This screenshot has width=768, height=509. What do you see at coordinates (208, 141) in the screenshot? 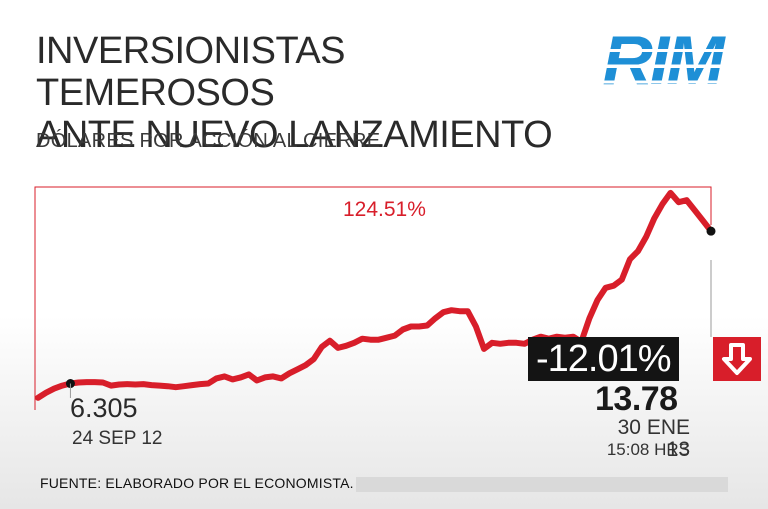
I see `chart-subtitle: DÓLARES POR ACCIÓN AL CIERRE` at bounding box center [208, 141].